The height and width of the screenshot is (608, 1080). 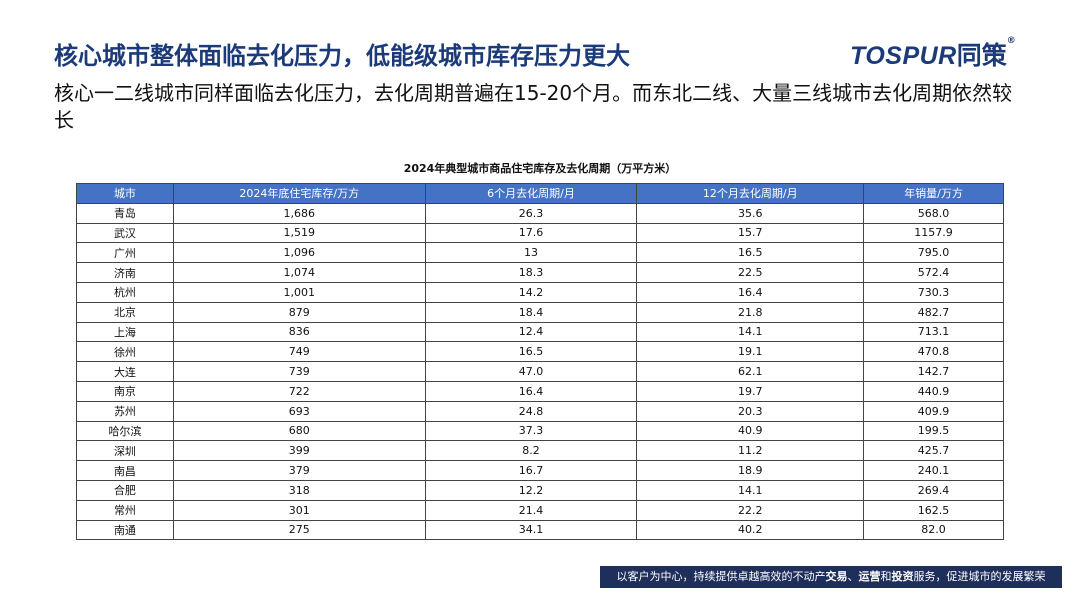 I want to click on column-header: 城市, so click(x=125, y=193).